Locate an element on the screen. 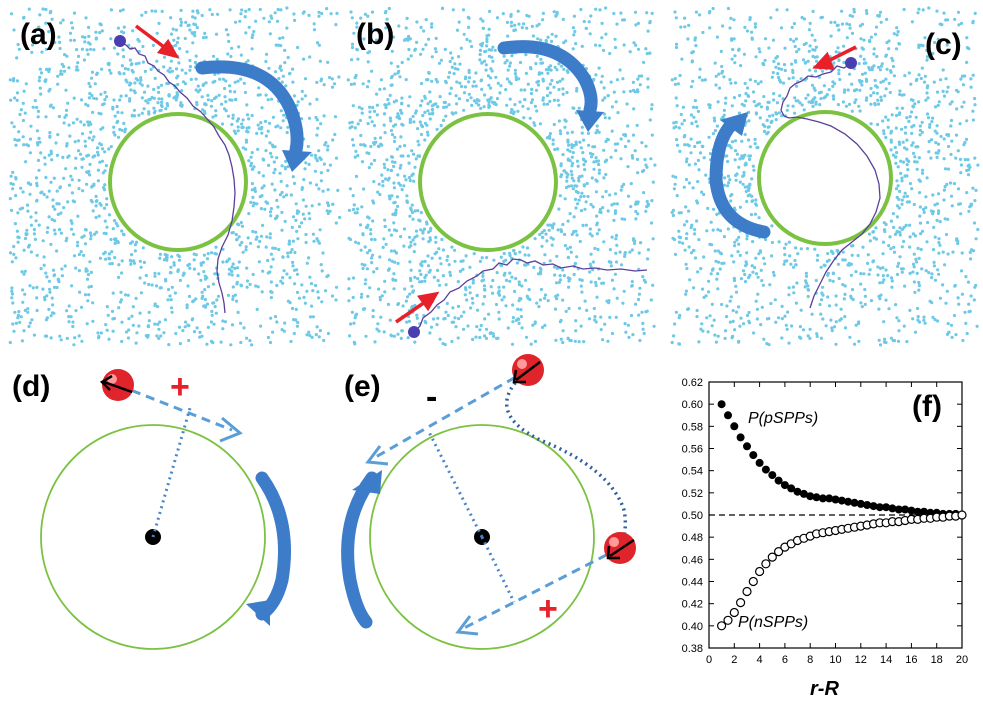 Image resolution: width=983 pixels, height=710 pixels. y-tick-label: 0.50 is located at coordinates (692, 516).